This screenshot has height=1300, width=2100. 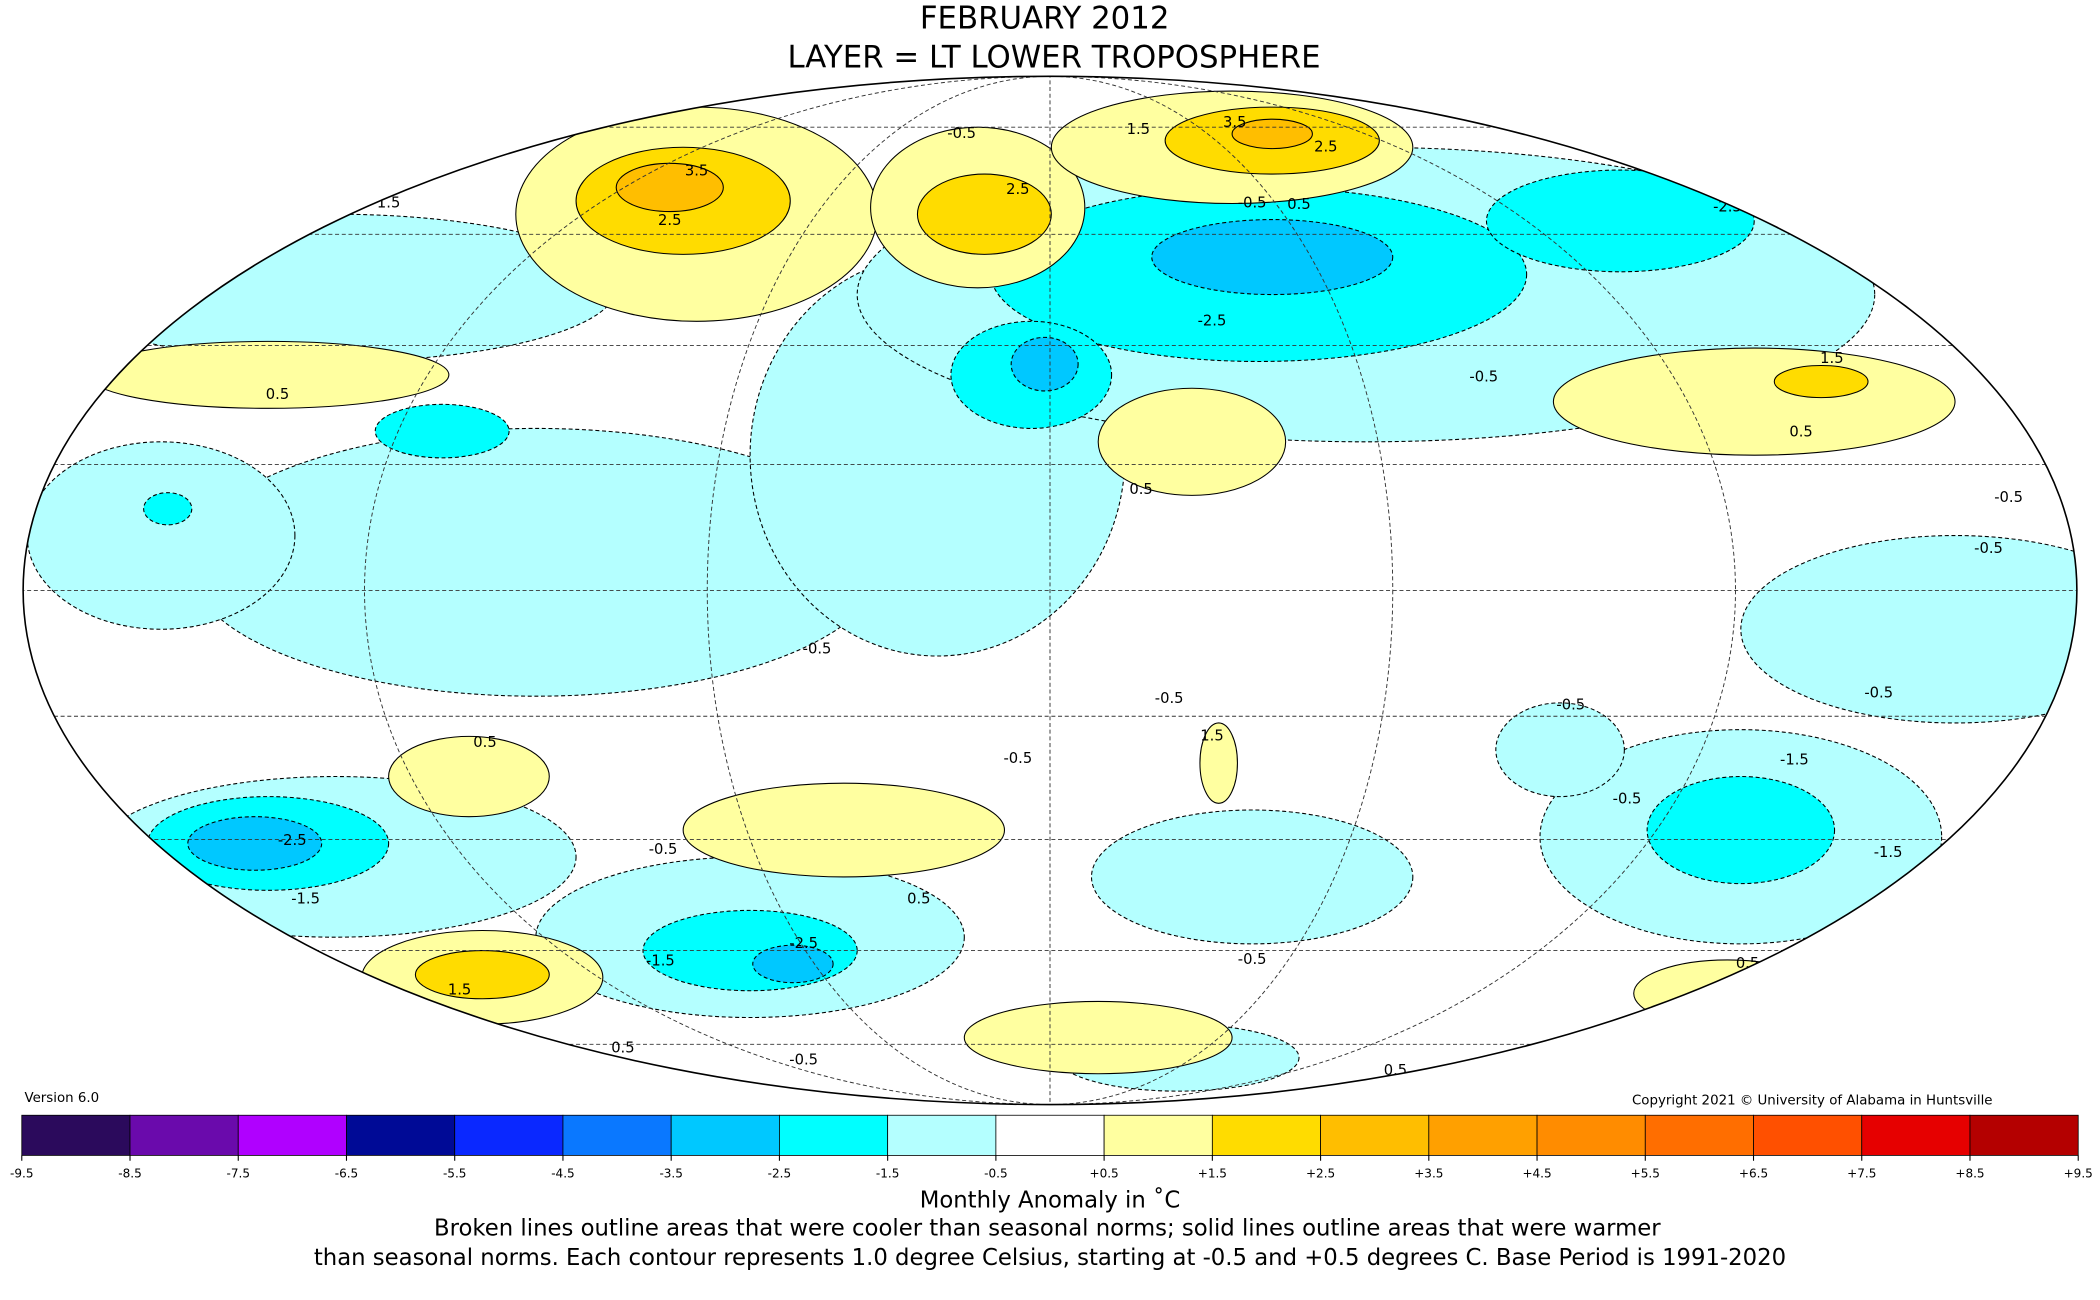 What do you see at coordinates (1969, 1174) in the screenshot?
I see `colorbar-tick-label: +8.5` at bounding box center [1969, 1174].